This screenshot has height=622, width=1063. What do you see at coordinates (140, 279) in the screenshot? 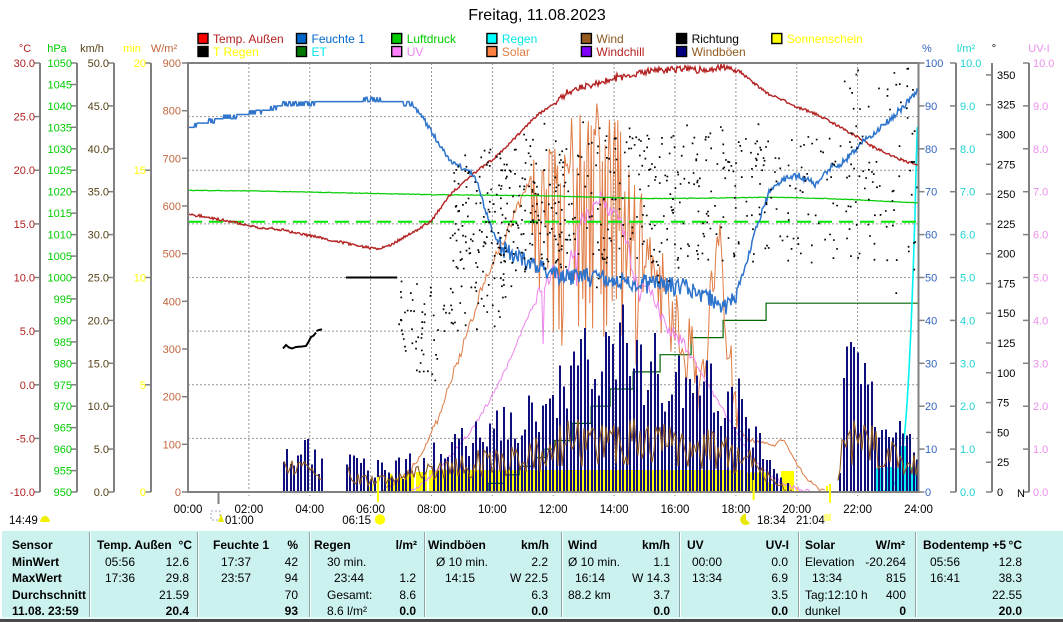
I see `svg-text: 10` at bounding box center [140, 279].